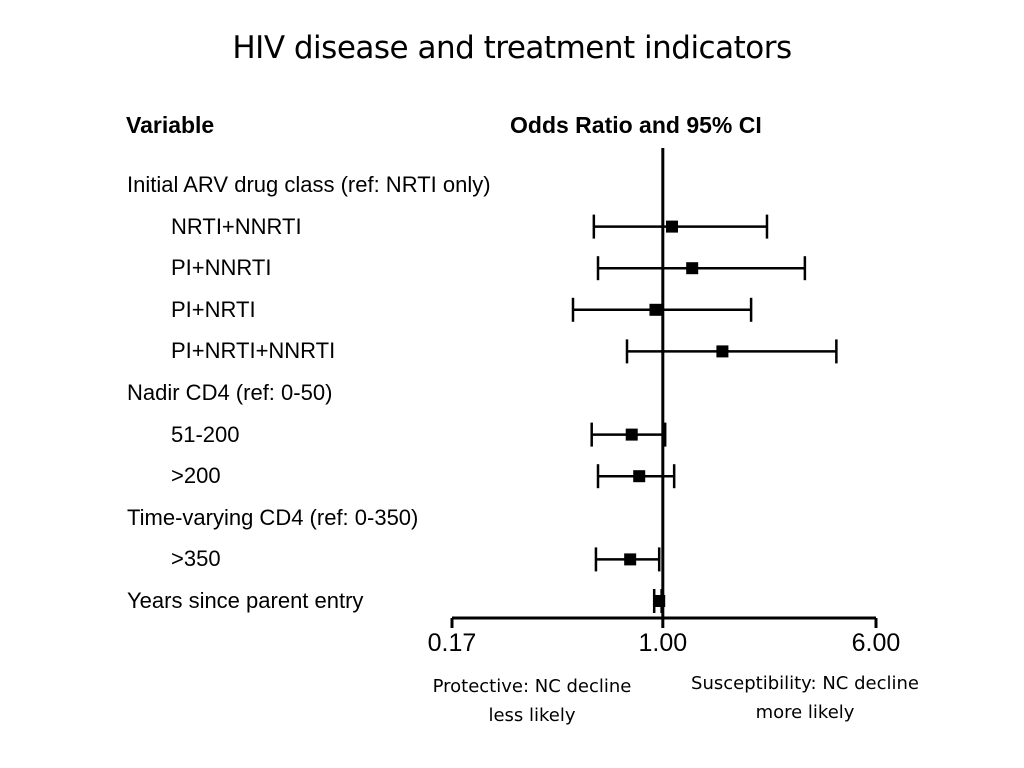  Describe the element at coordinates (253, 351) in the screenshot. I see `variable-label: PI+NRTI+NNRTI` at that location.